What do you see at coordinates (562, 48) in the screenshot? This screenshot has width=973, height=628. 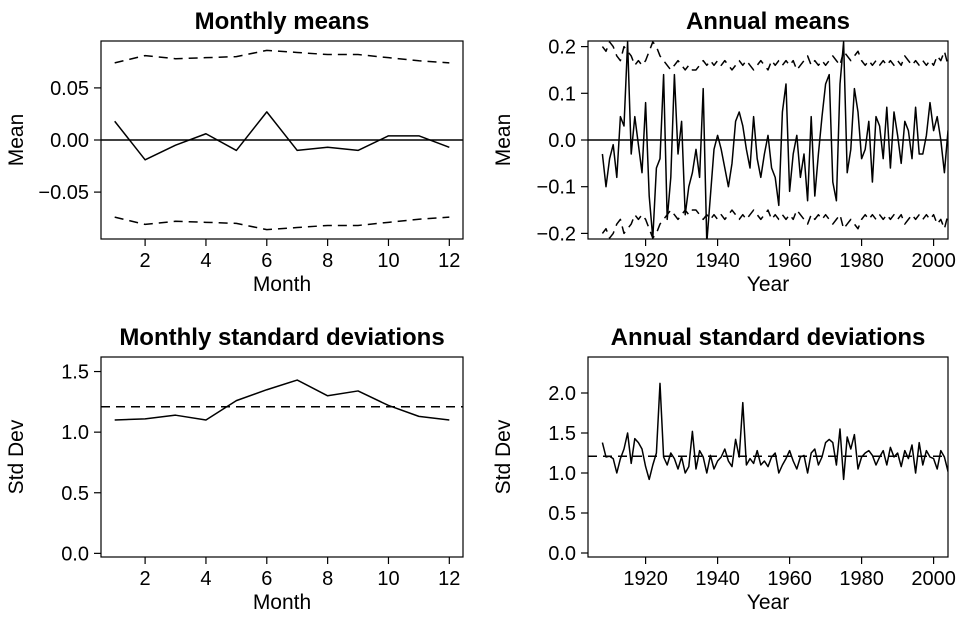 I see `y-tick-label: 0.2` at bounding box center [562, 48].